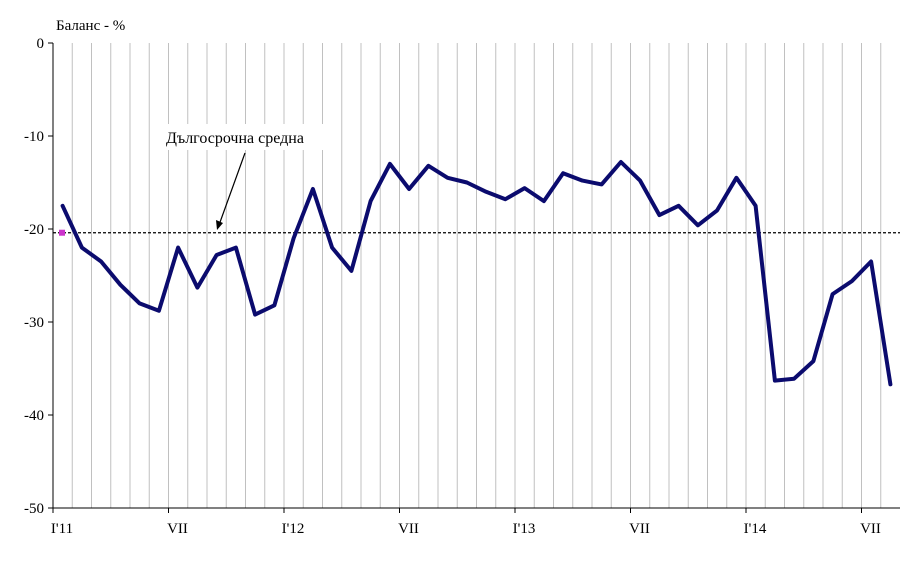 Image resolution: width=916 pixels, height=561 pixels. I want to click on x-tick-label: I'12, so click(293, 529).